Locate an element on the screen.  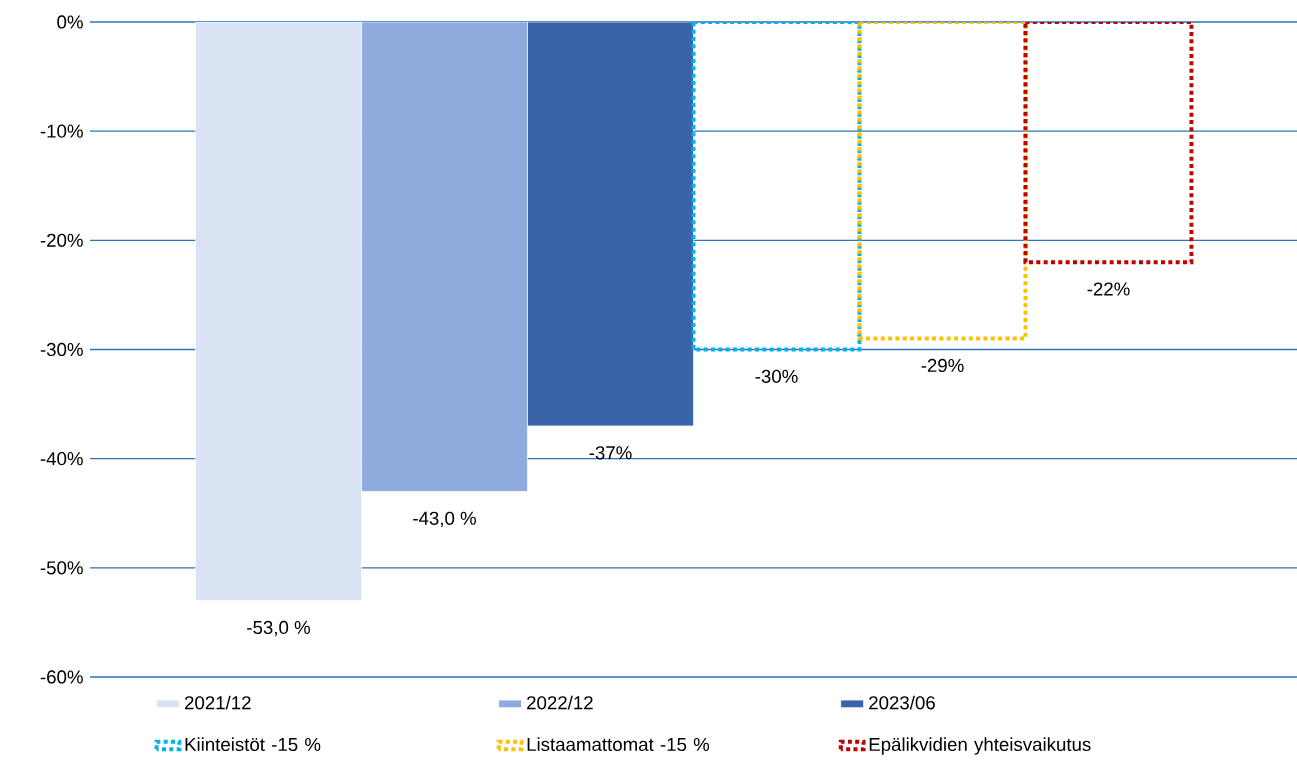
data-label: -29% is located at coordinates (942, 365).